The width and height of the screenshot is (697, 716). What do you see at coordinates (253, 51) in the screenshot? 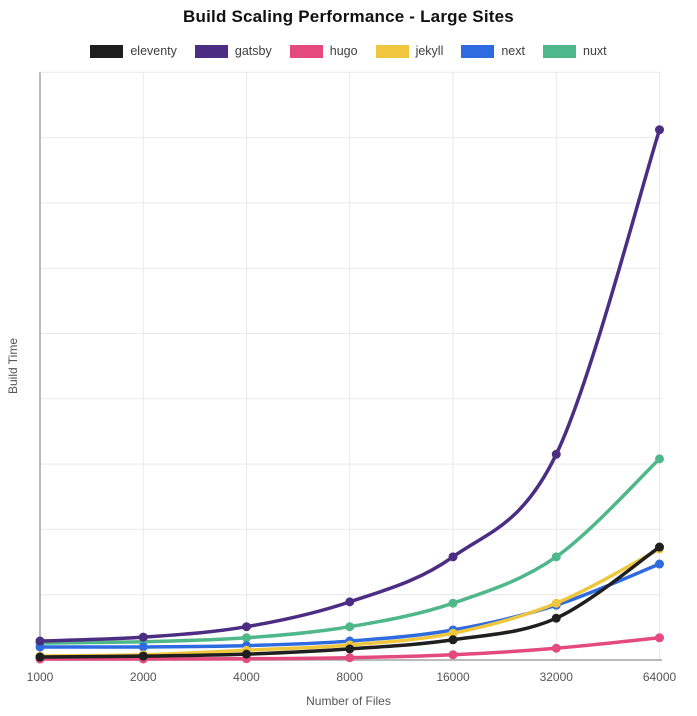
I see `legend-label: gatsby` at bounding box center [253, 51].